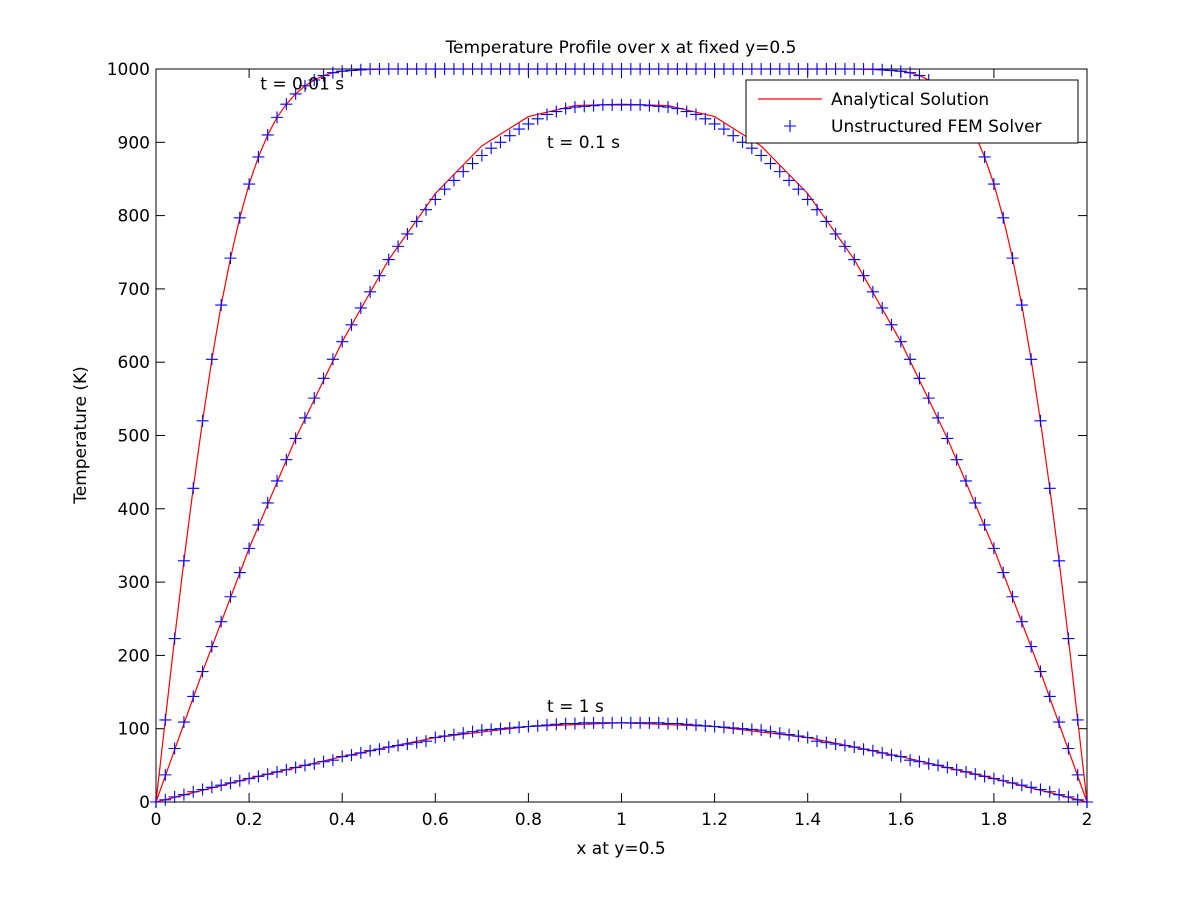  I want to click on y-tick-label: 900, so click(134, 143).